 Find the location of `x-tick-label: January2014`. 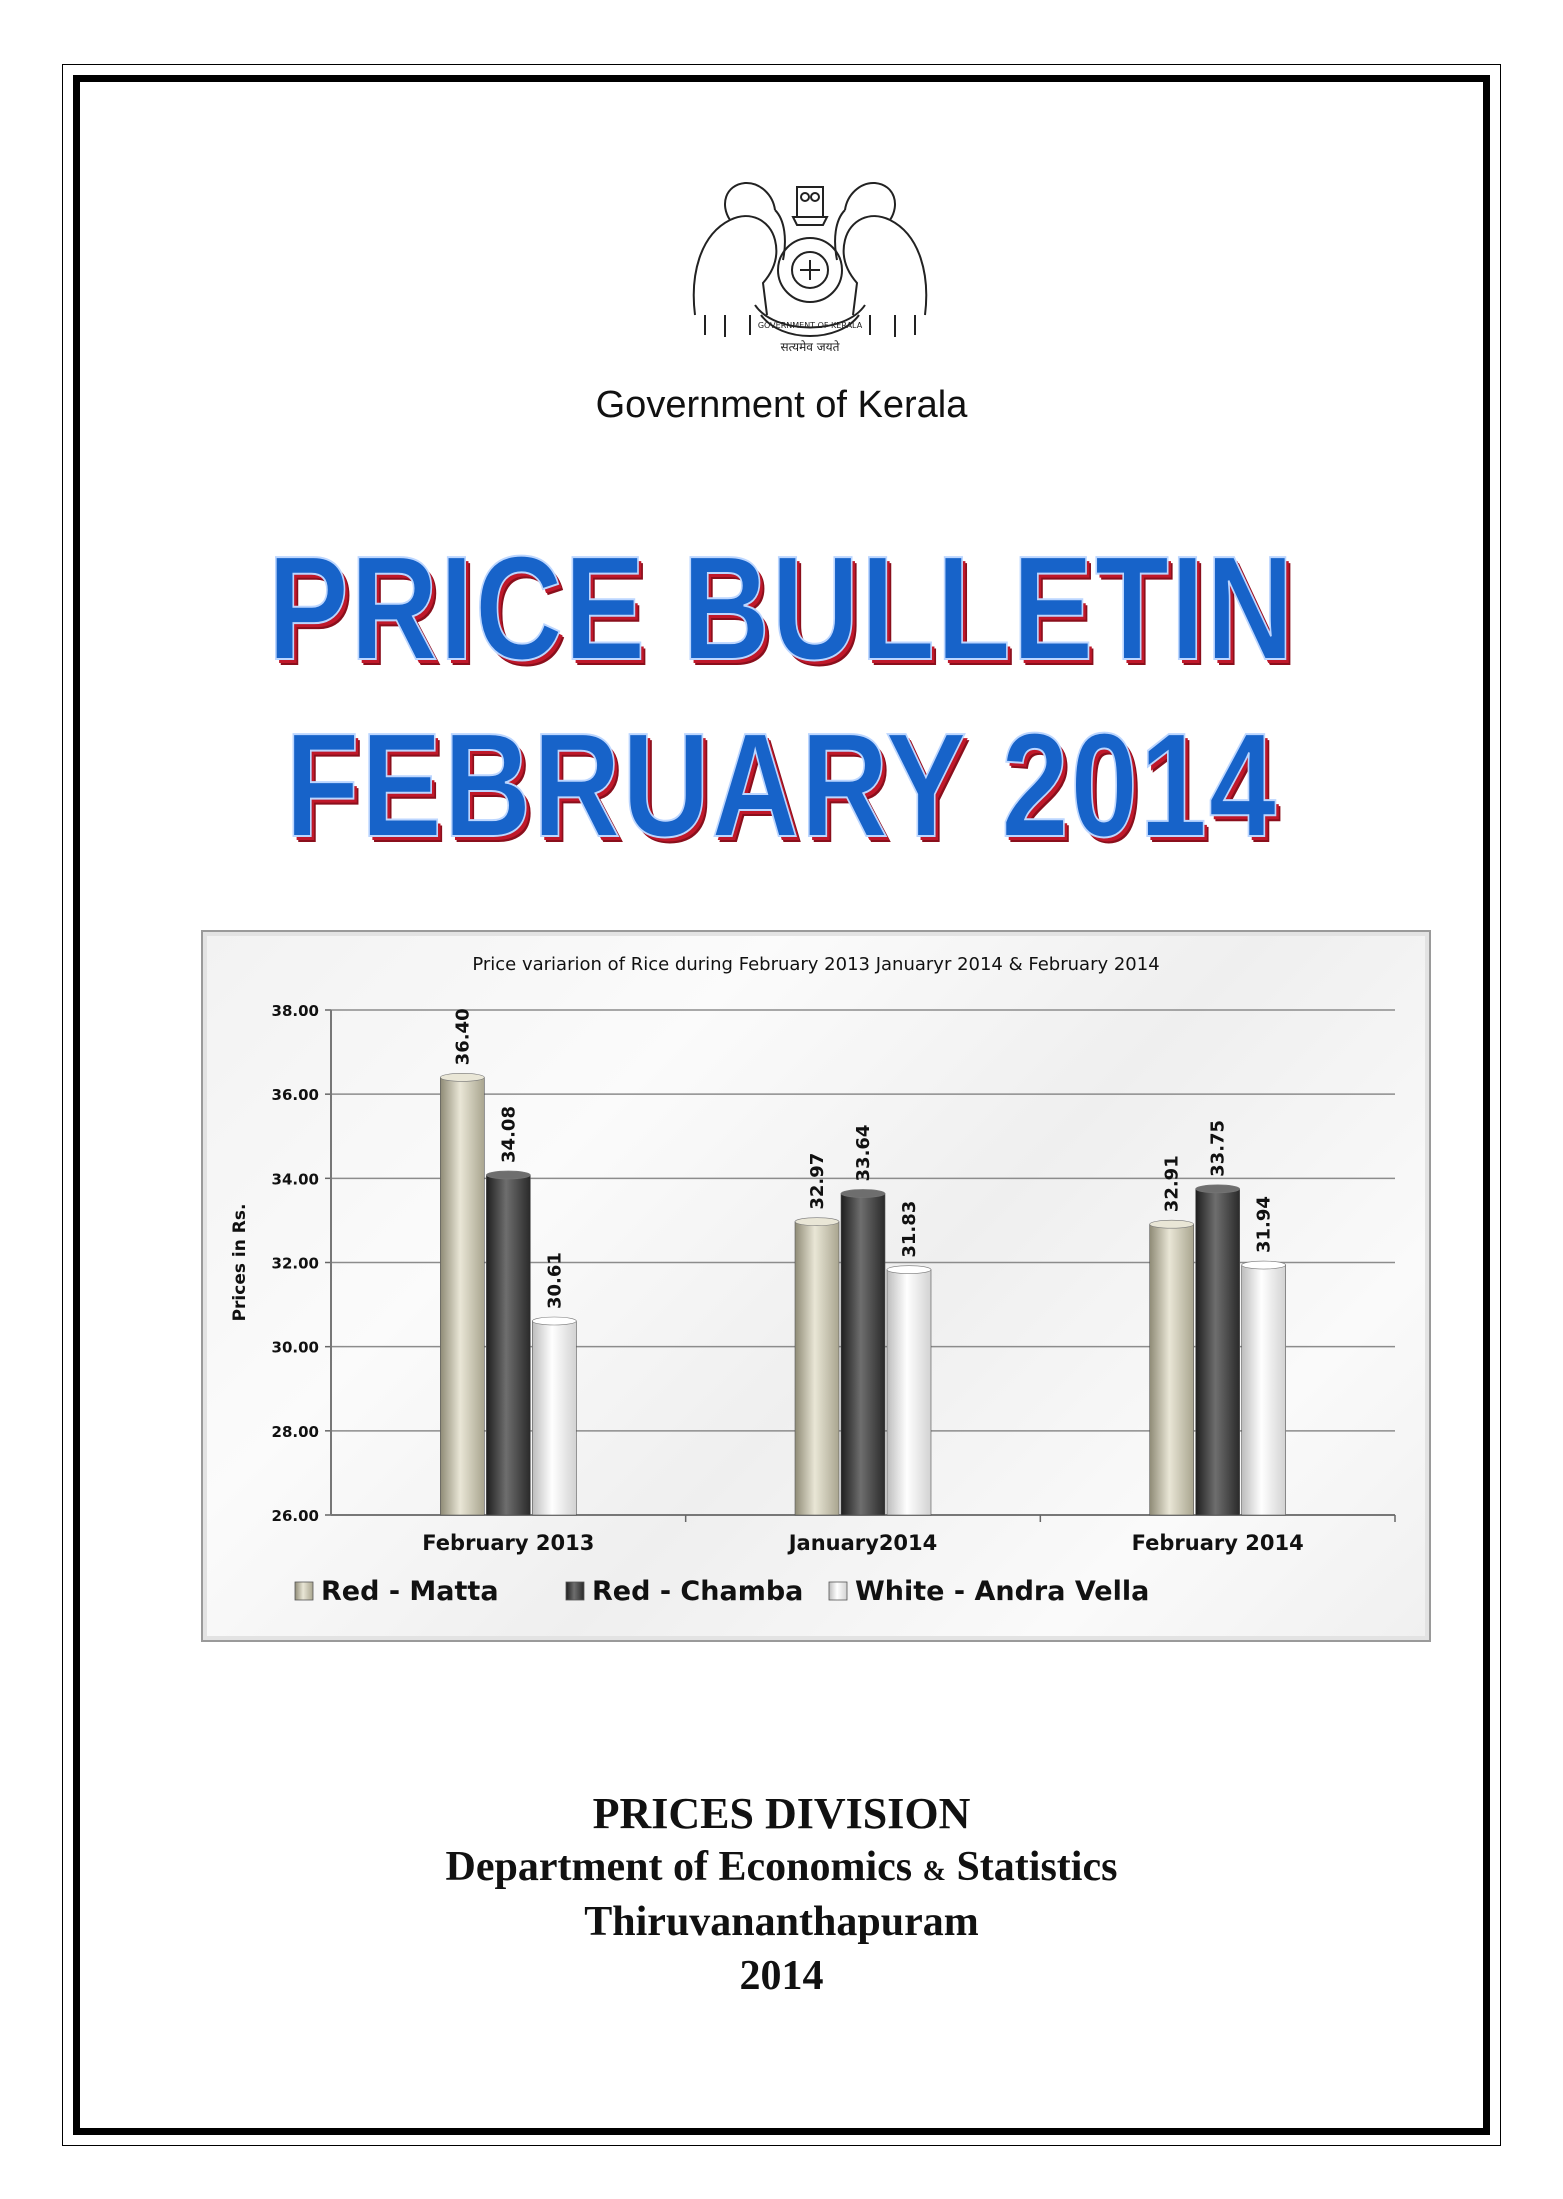

x-tick-label: January2014 is located at coordinates (862, 1543).